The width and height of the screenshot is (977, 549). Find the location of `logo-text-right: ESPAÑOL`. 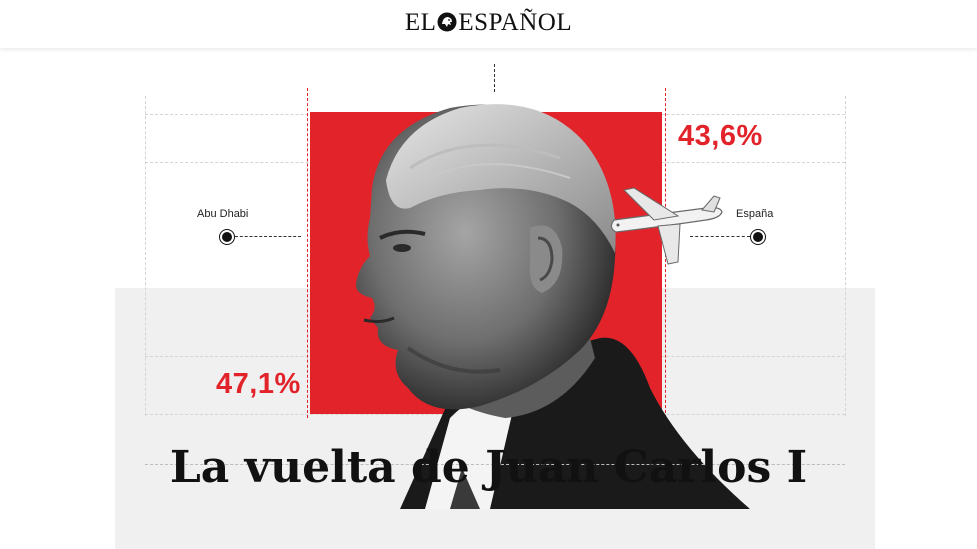

logo-text-right: ESPAÑOL is located at coordinates (515, 22).